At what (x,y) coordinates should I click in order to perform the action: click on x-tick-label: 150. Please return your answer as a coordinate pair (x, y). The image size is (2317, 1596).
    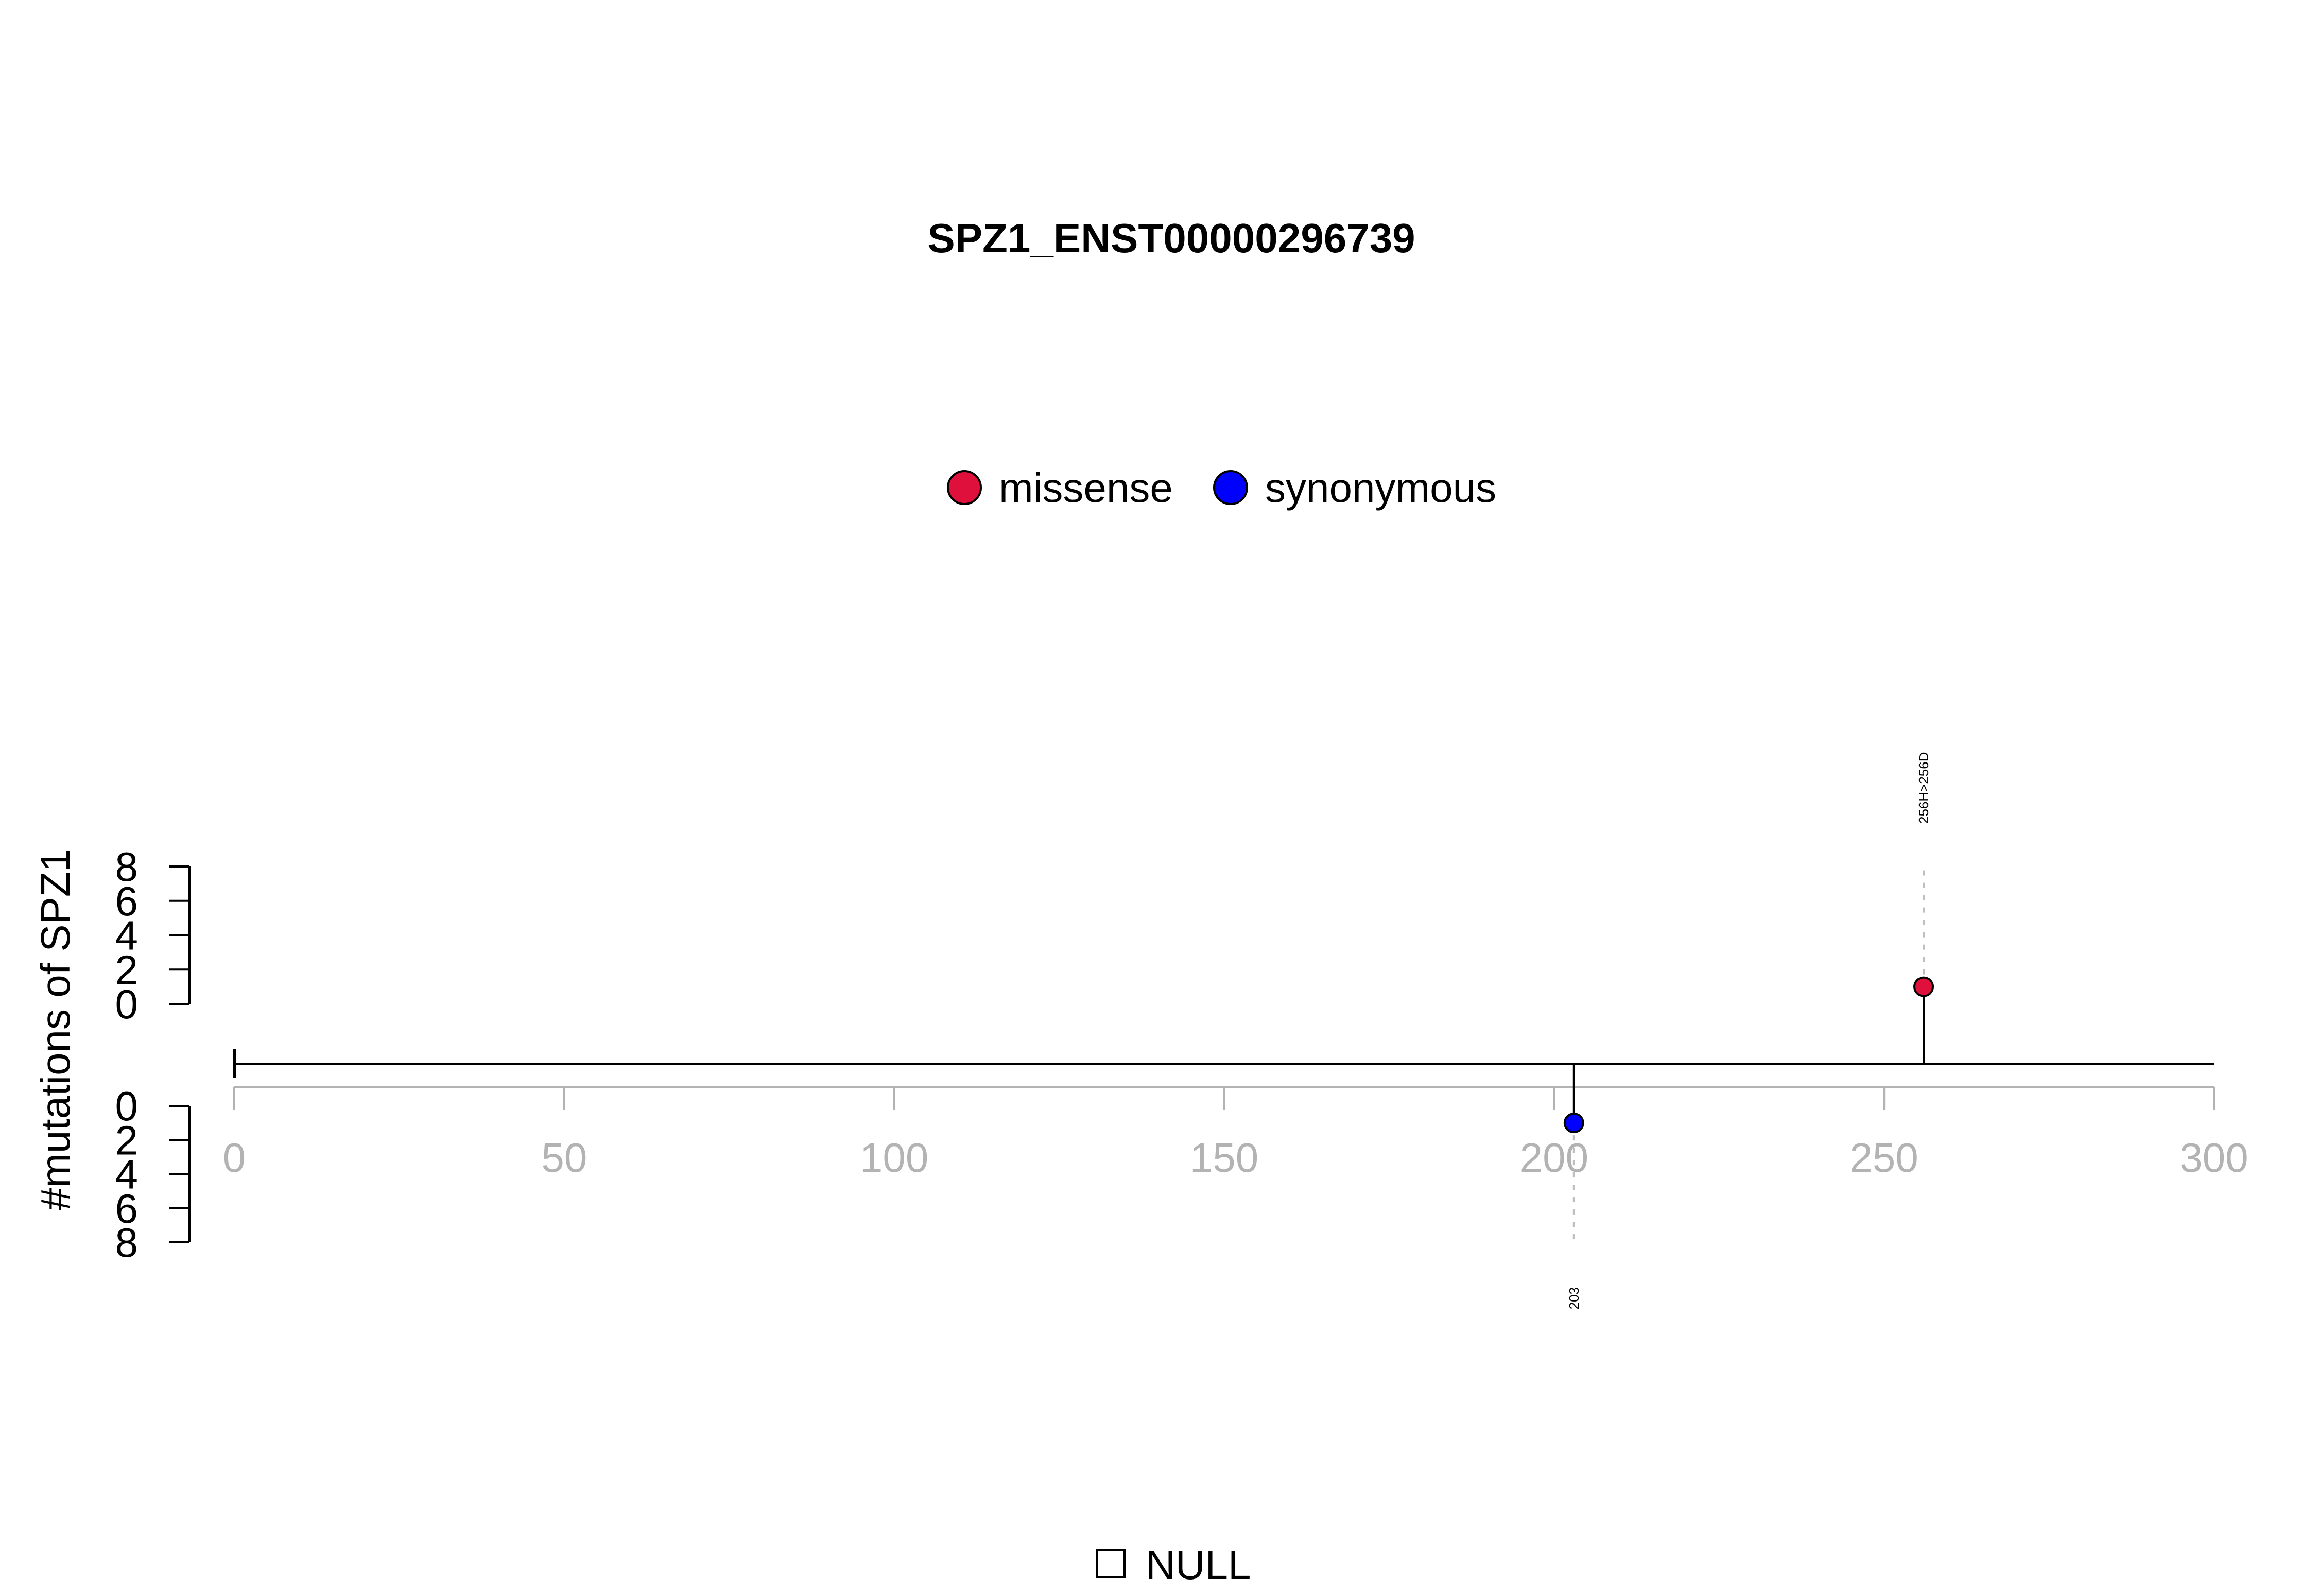
    Looking at the image, I should click on (1224, 1158).